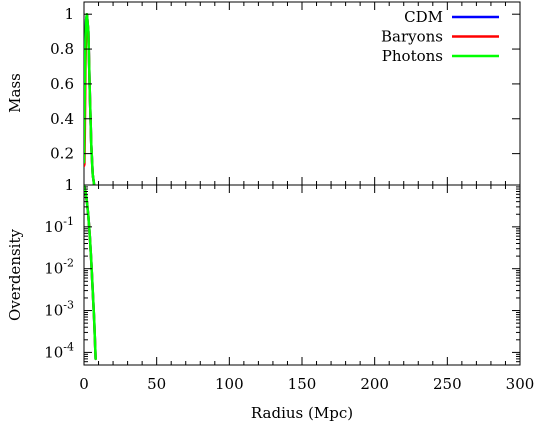  What do you see at coordinates (374, 384) in the screenshot?
I see `x-tick-label: 200` at bounding box center [374, 384].